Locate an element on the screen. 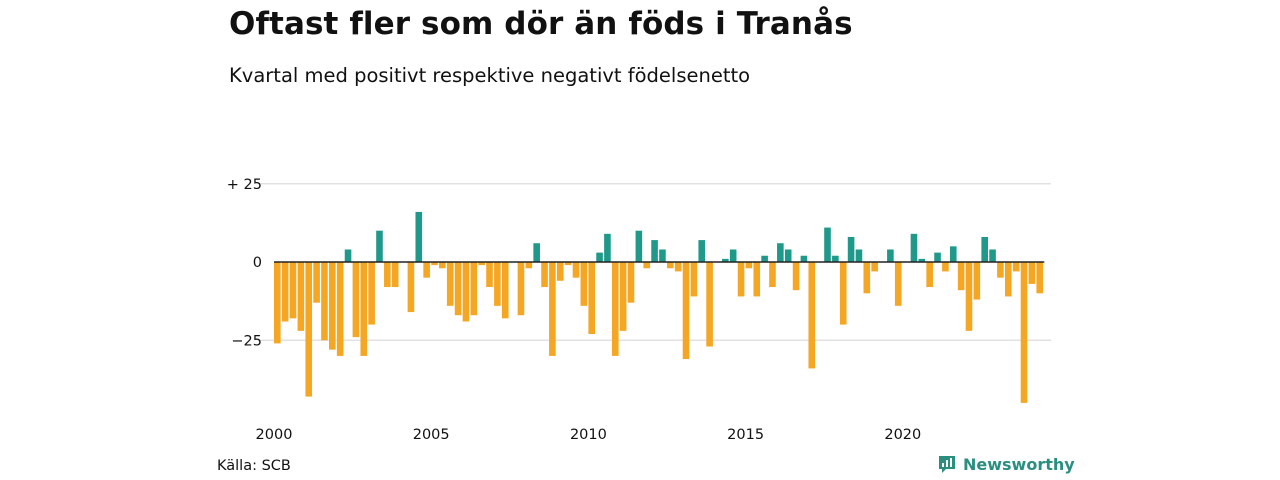 The width and height of the screenshot is (1280, 480). x-axis-ticks: 2000 2005 2010 2015 2020 is located at coordinates (589, 435).